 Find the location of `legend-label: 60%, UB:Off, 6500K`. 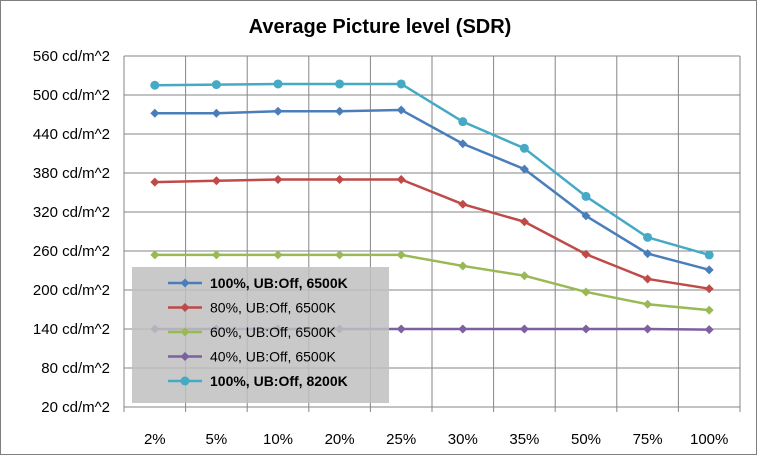

legend-label: 60%, UB:Off, 6500K is located at coordinates (273, 332).